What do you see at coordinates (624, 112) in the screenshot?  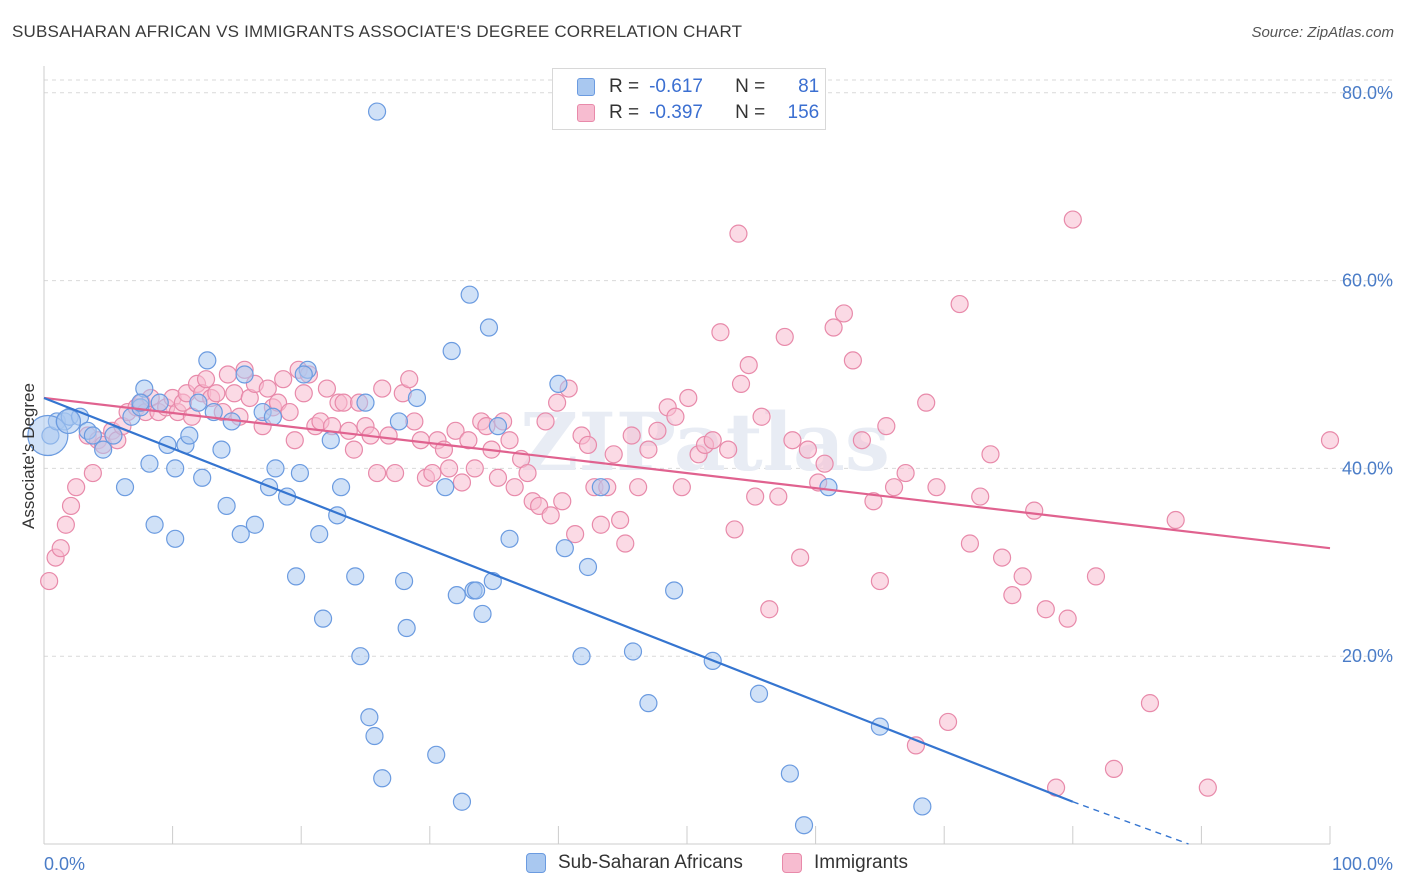 I see `r-label: R =` at bounding box center [624, 112].